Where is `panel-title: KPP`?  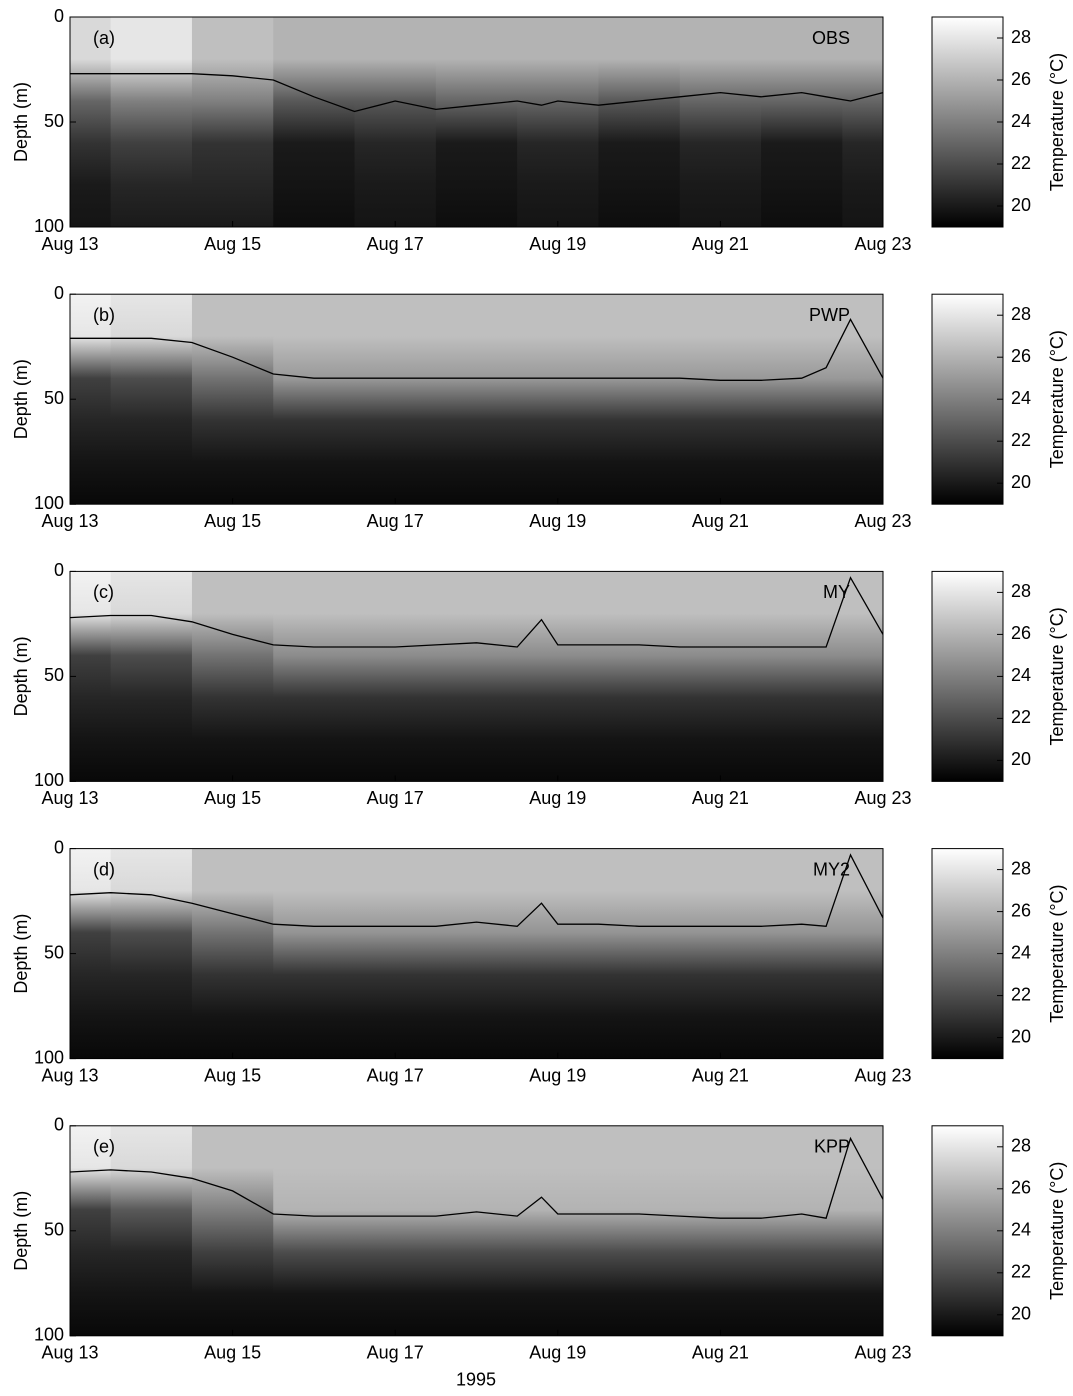 panel-title: KPP is located at coordinates (832, 1147).